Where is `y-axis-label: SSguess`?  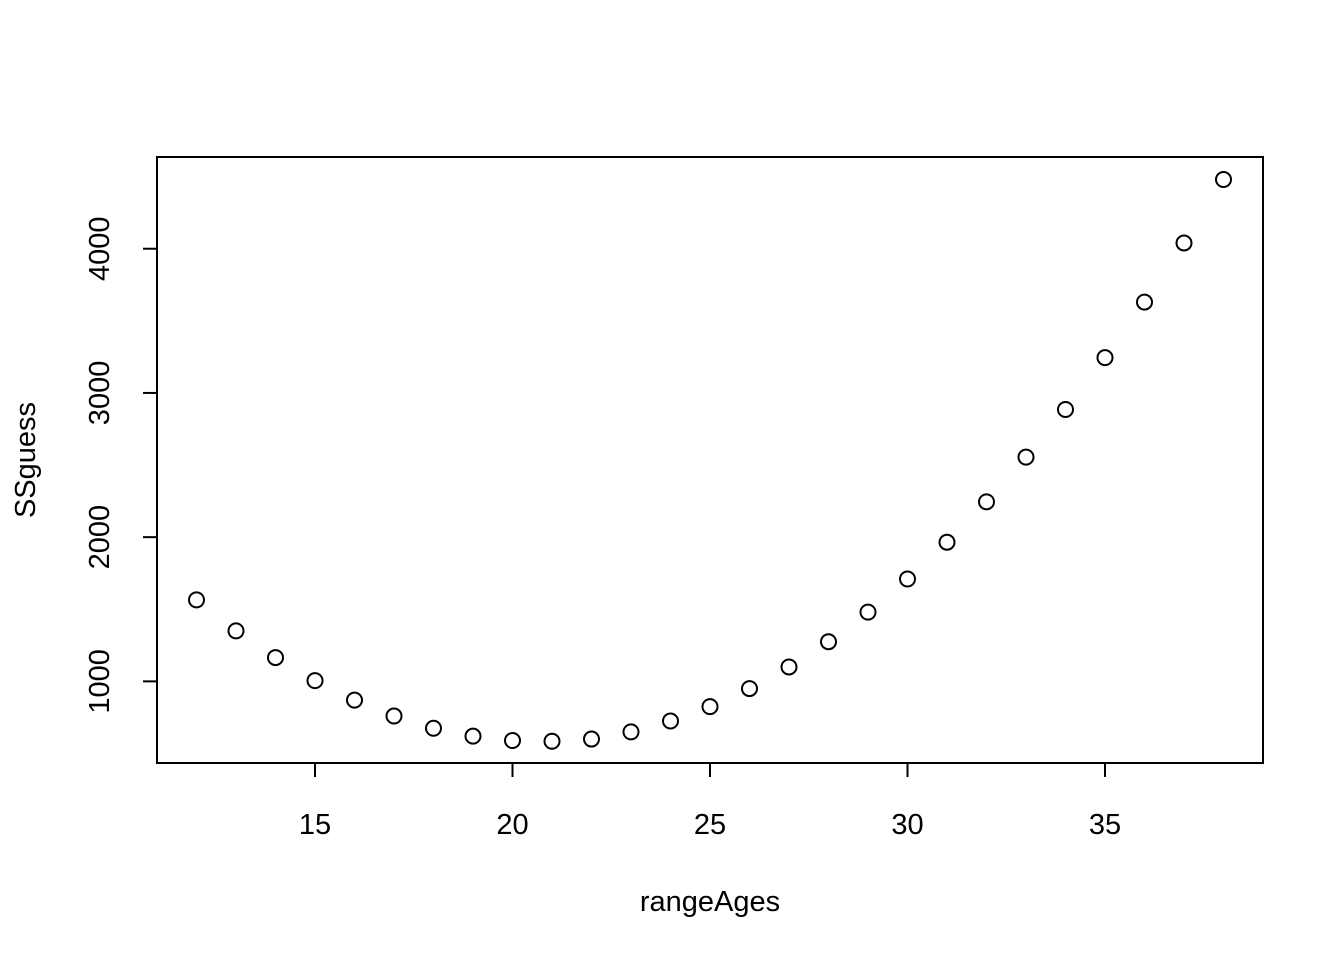
y-axis-label: SSguess is located at coordinates (26, 460).